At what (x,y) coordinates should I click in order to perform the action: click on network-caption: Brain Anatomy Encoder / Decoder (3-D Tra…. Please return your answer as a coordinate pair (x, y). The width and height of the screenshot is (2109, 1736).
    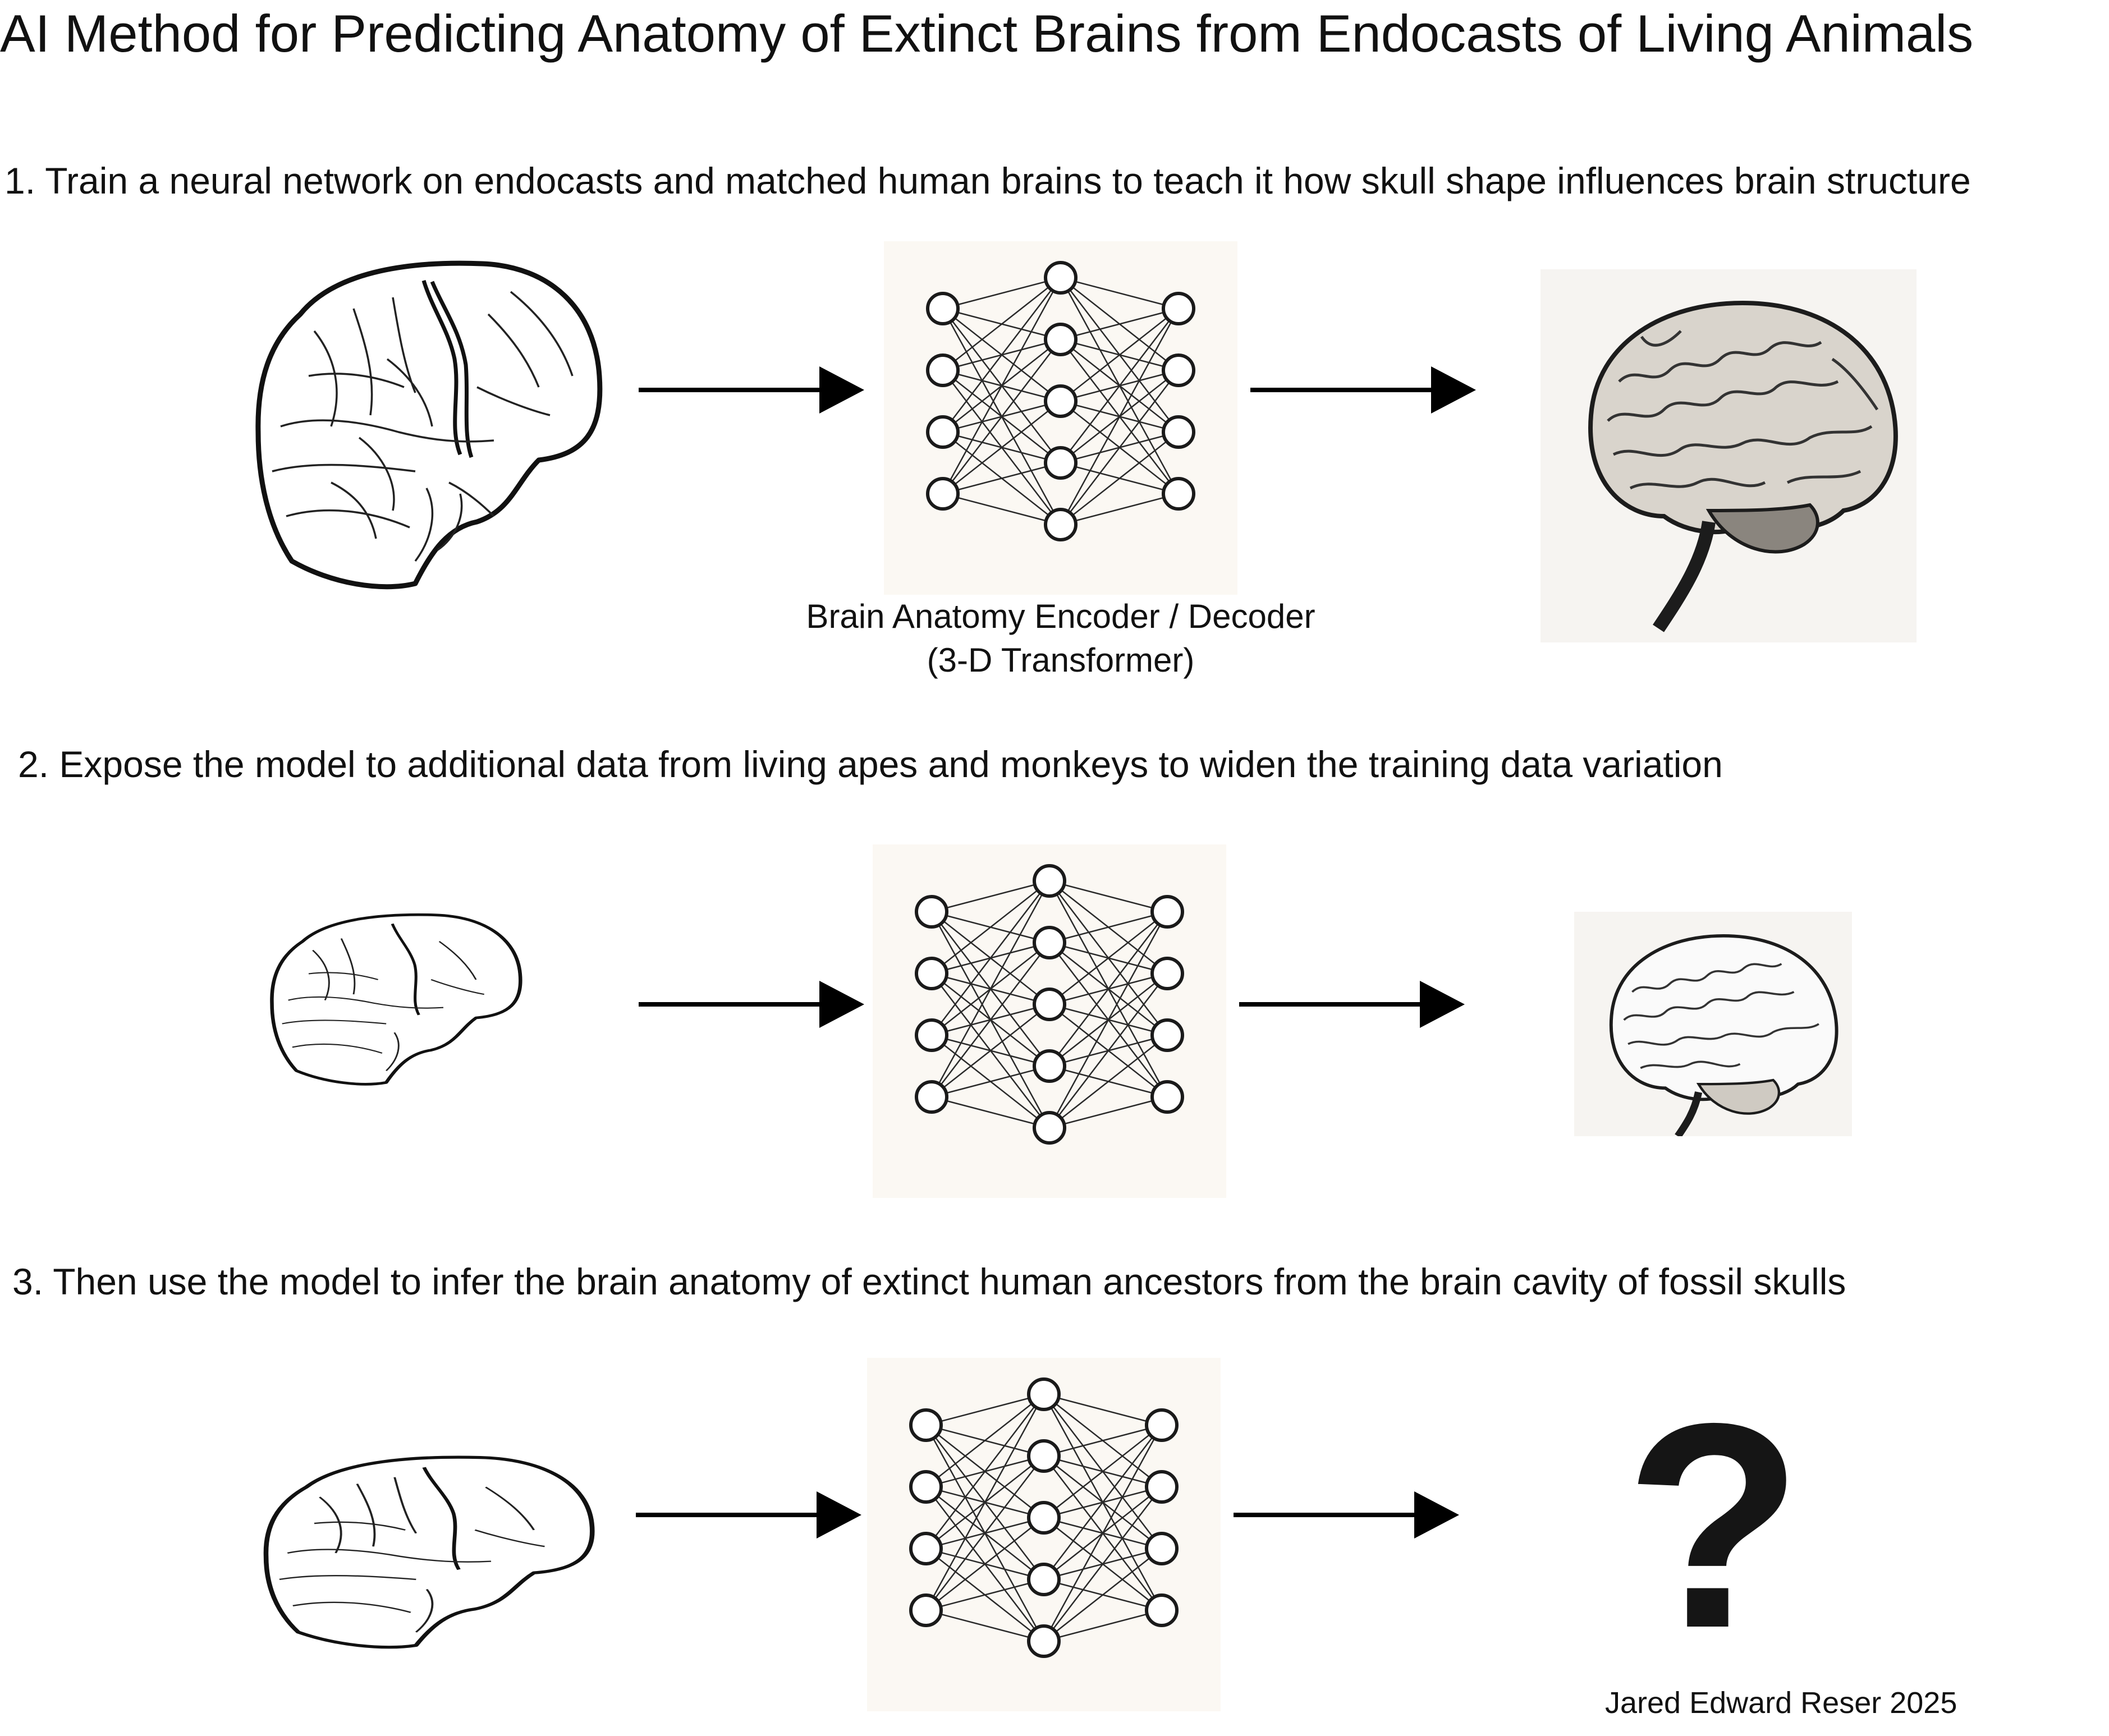
    Looking at the image, I should click on (1060, 638).